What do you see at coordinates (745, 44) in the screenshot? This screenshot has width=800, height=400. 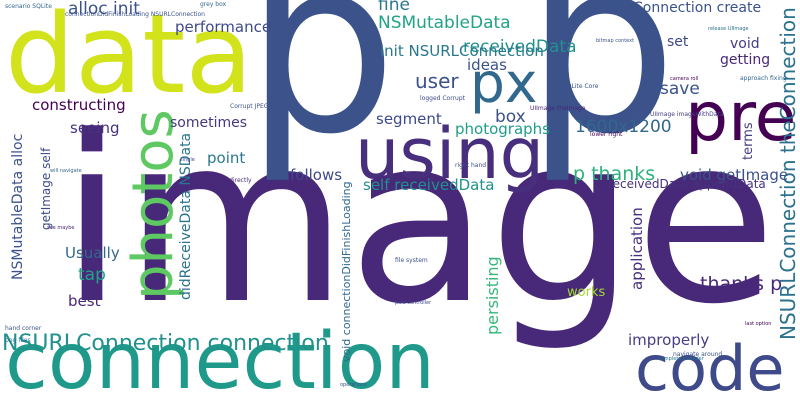 I see `word: void` at bounding box center [745, 44].